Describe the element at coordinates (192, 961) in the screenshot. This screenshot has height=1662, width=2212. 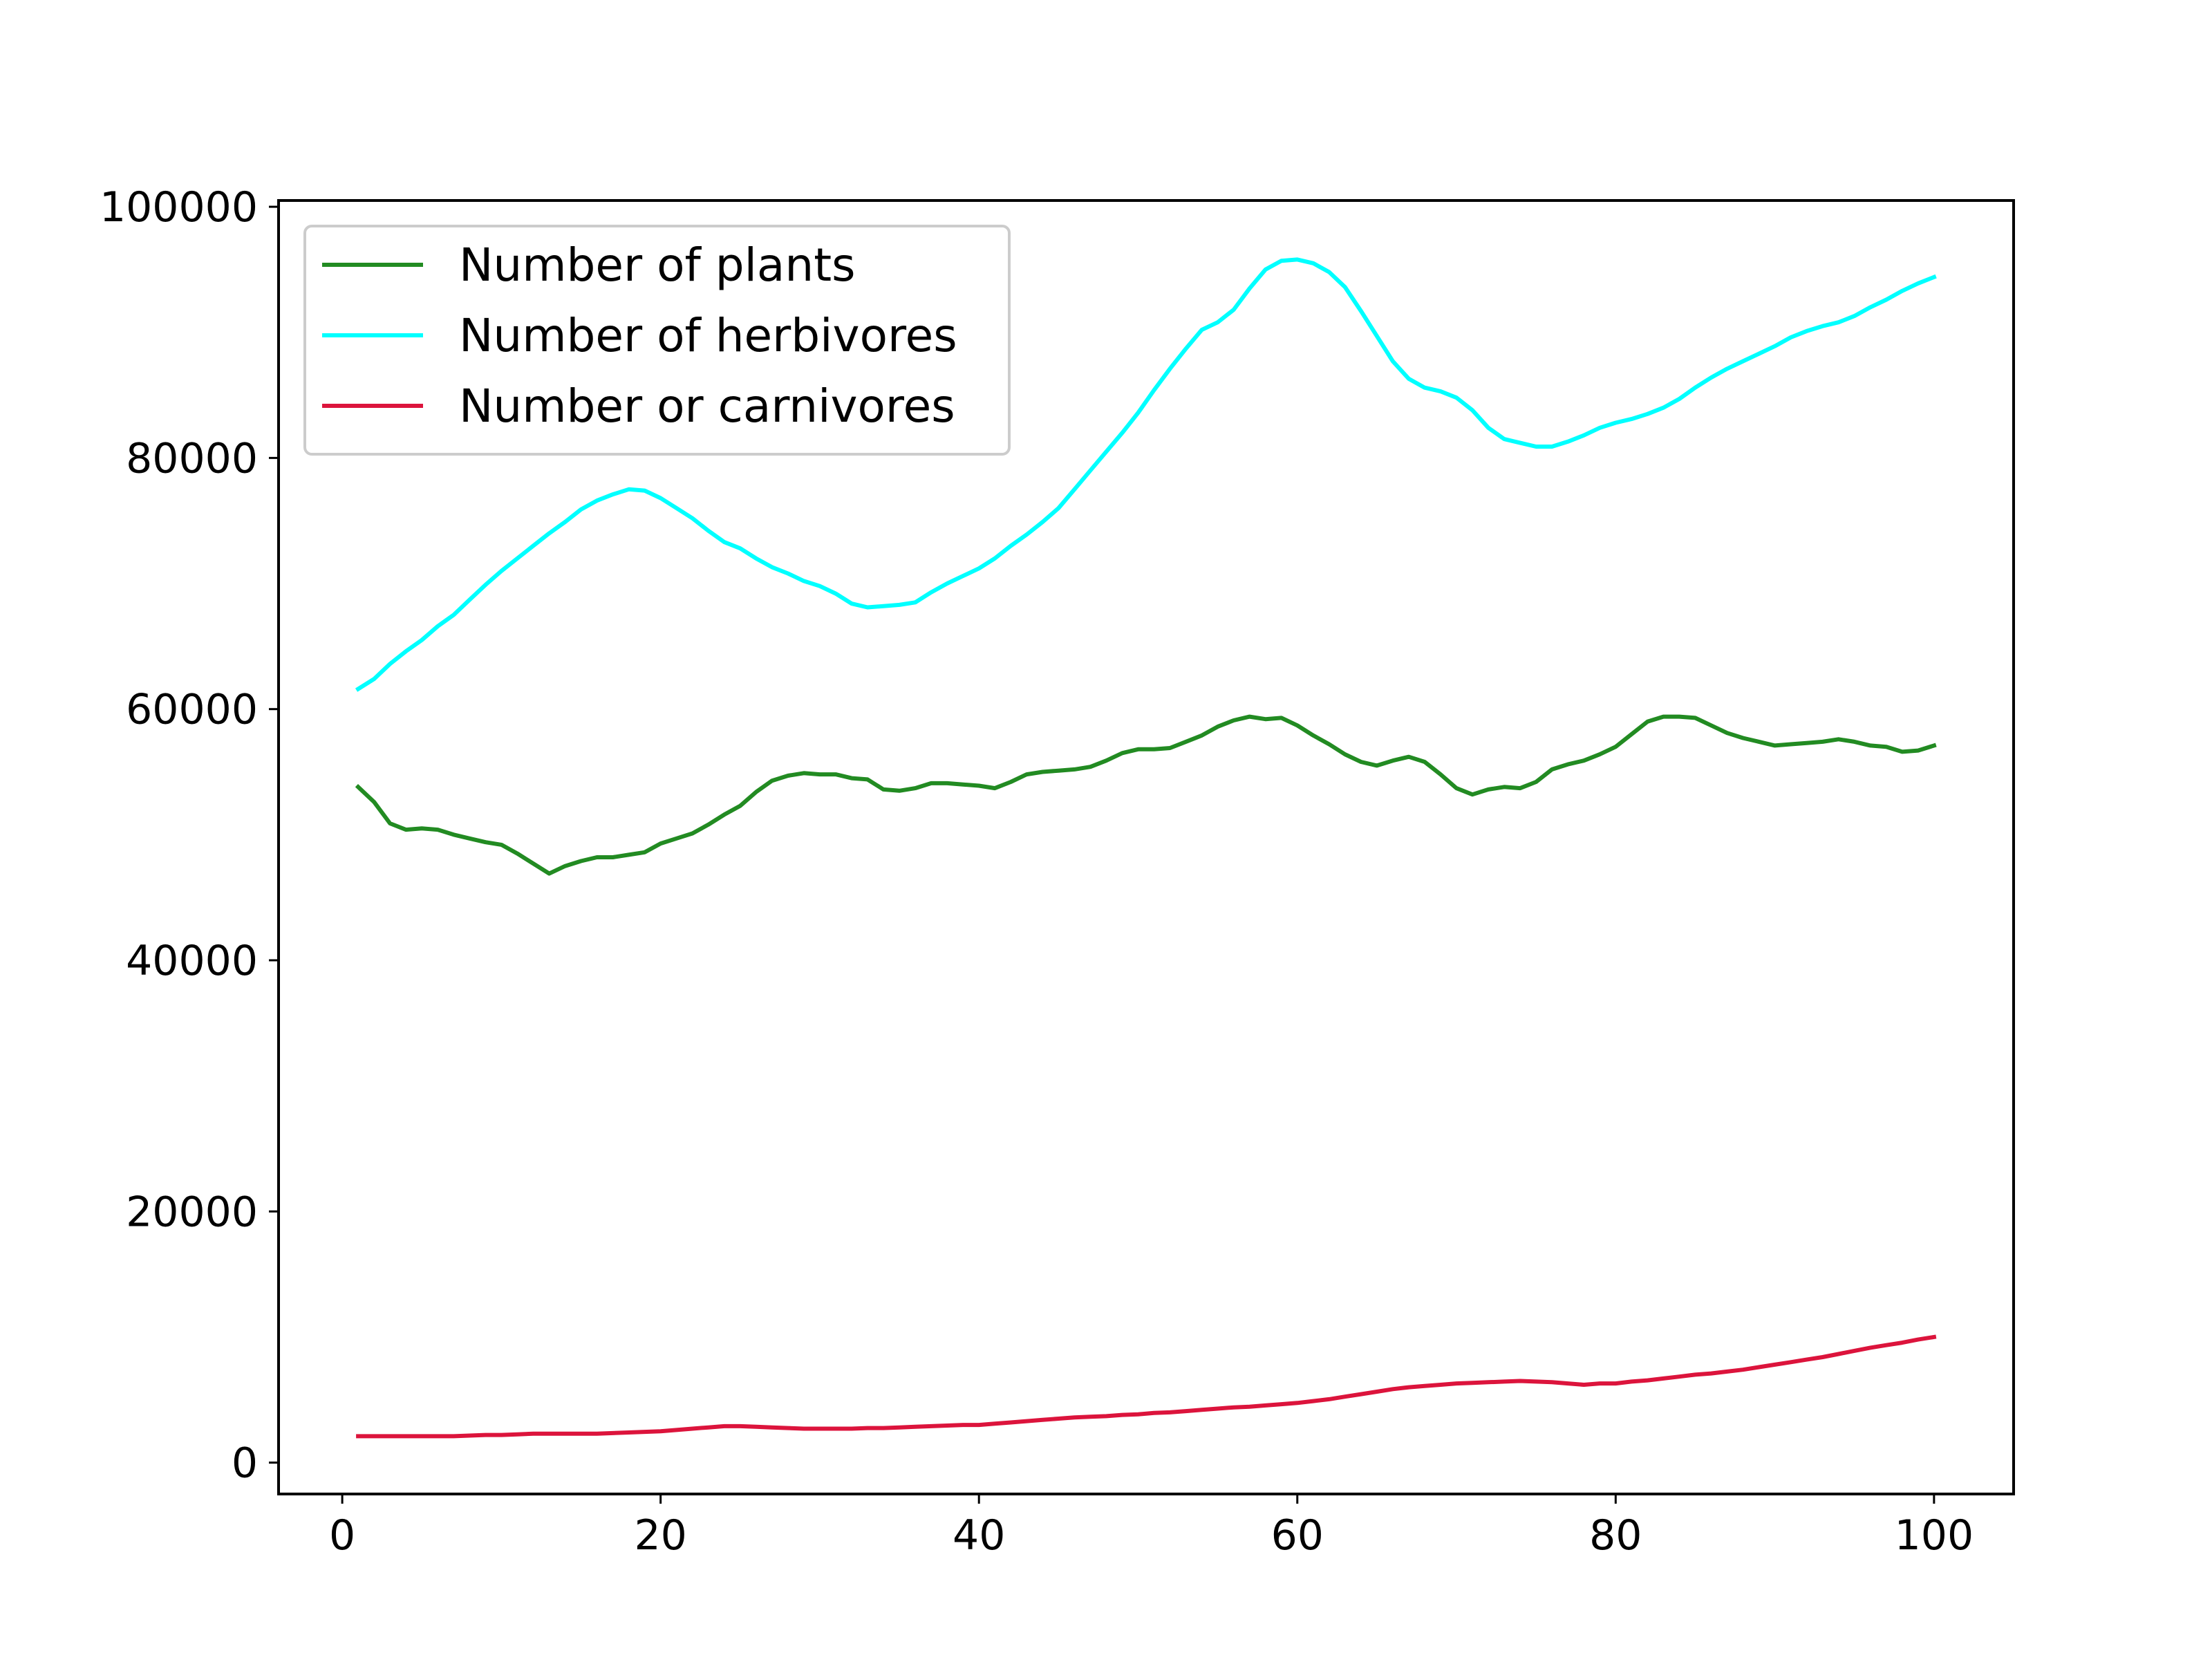
I see `y-tick-label: 40000` at that location.